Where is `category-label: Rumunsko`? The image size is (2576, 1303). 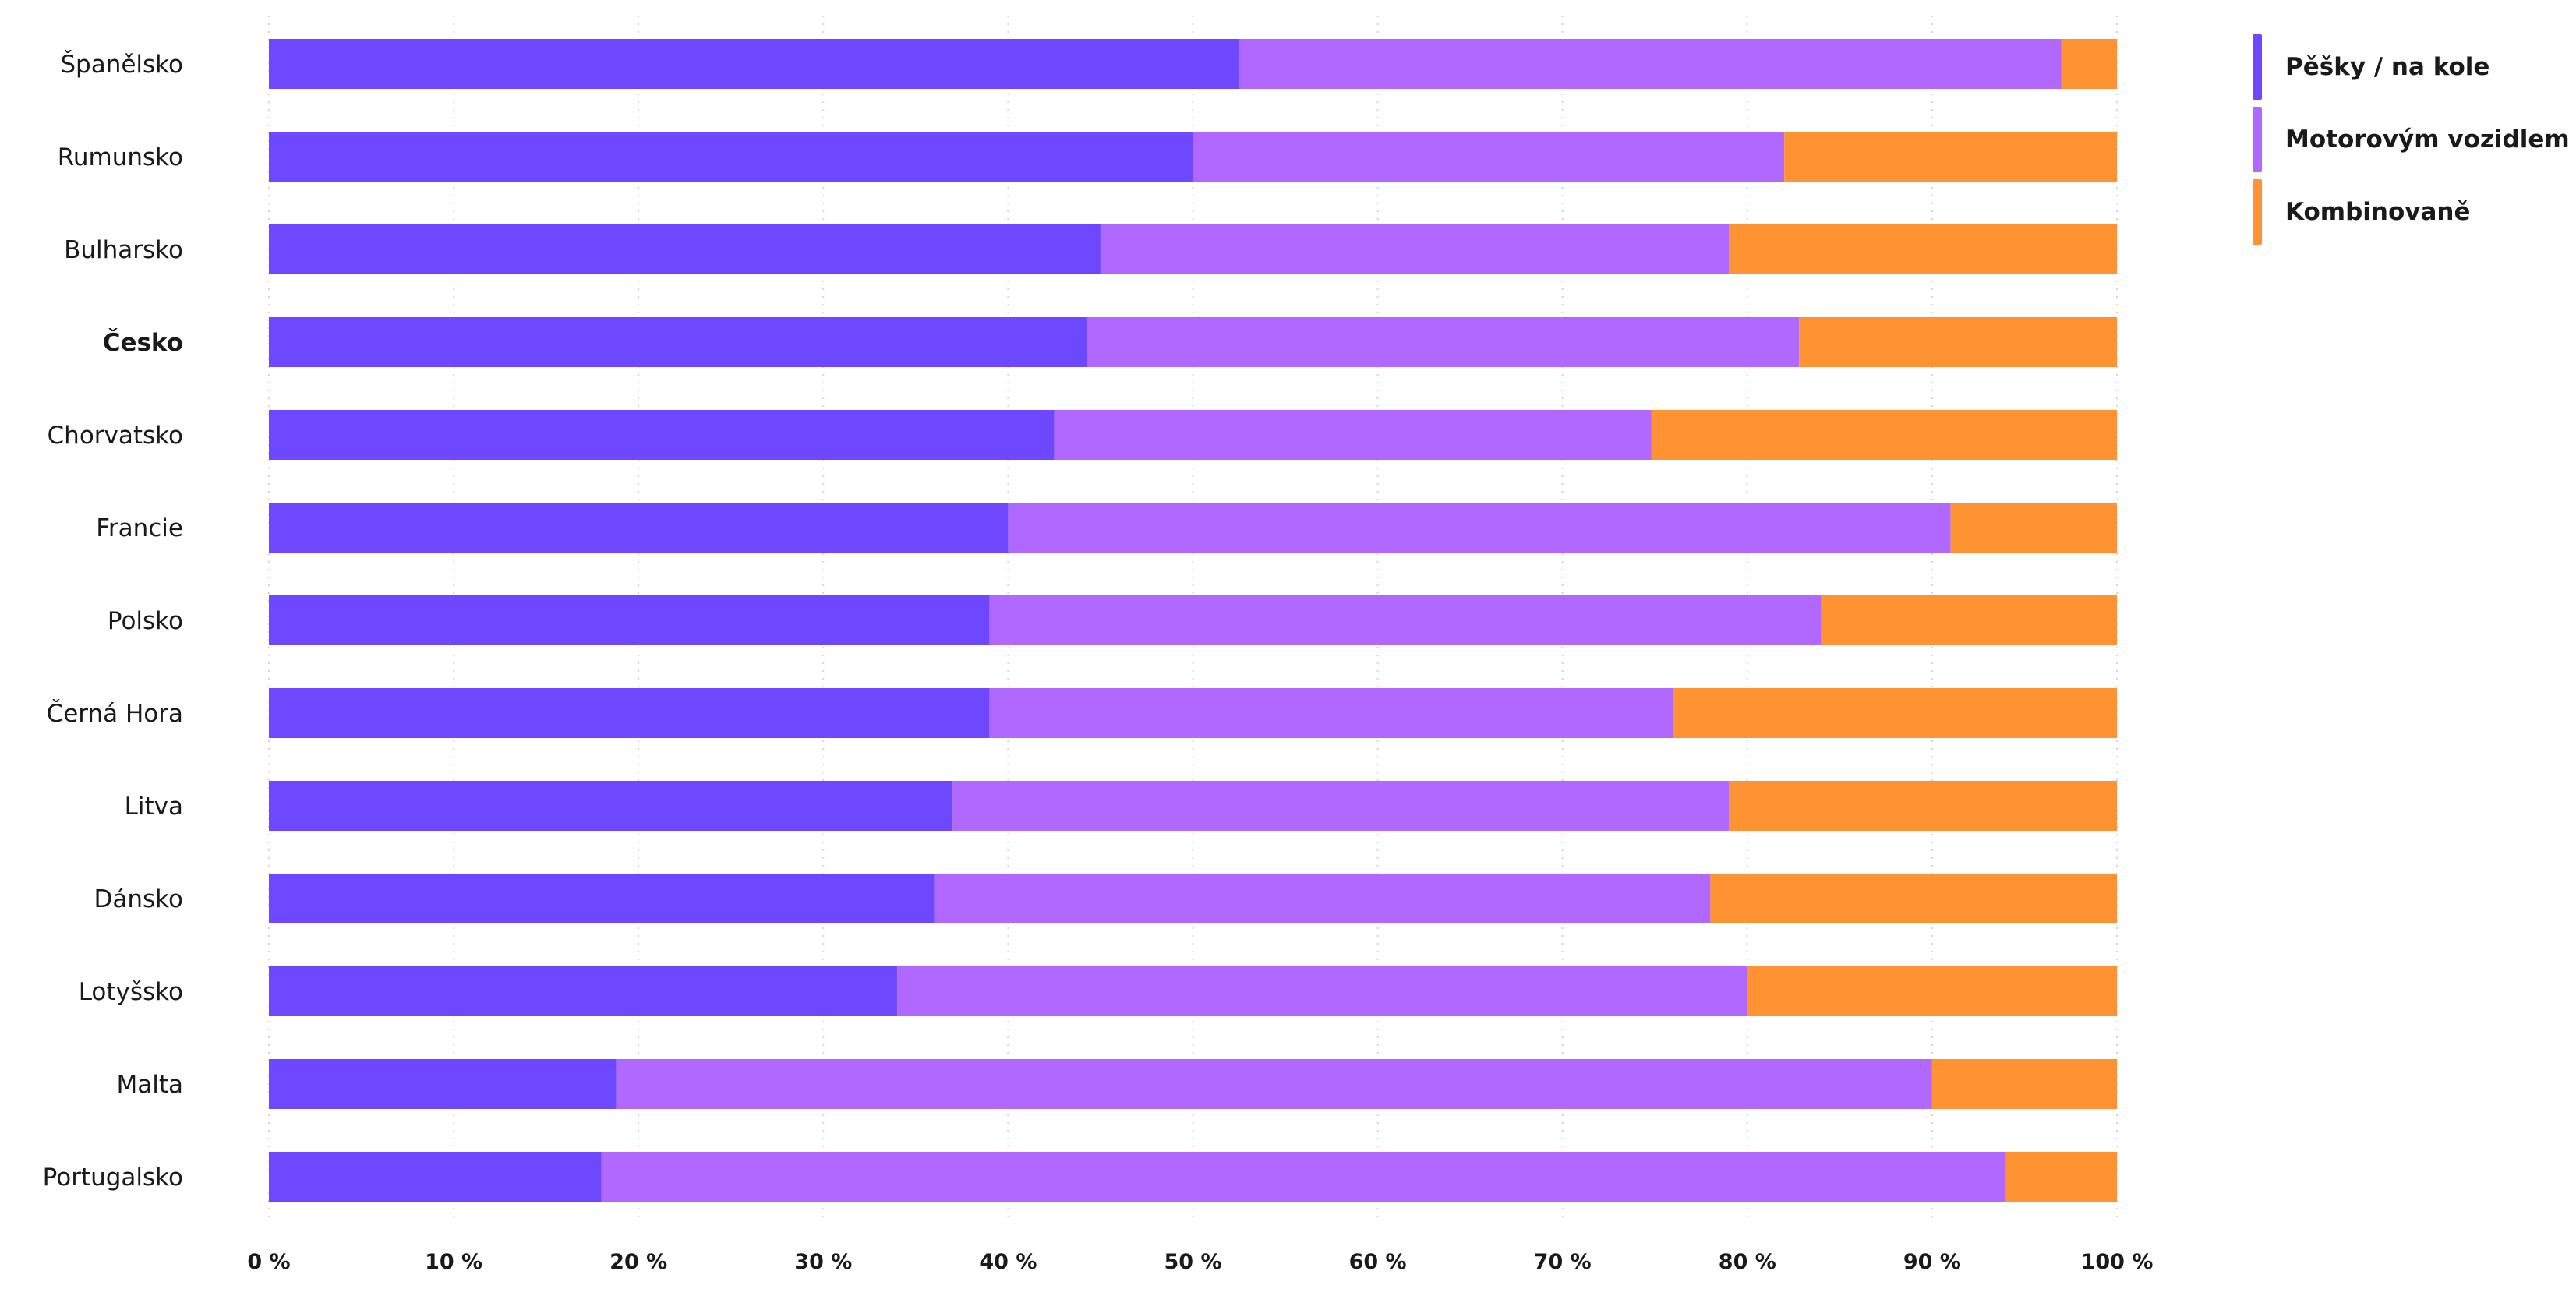
category-label: Rumunsko is located at coordinates (120, 157).